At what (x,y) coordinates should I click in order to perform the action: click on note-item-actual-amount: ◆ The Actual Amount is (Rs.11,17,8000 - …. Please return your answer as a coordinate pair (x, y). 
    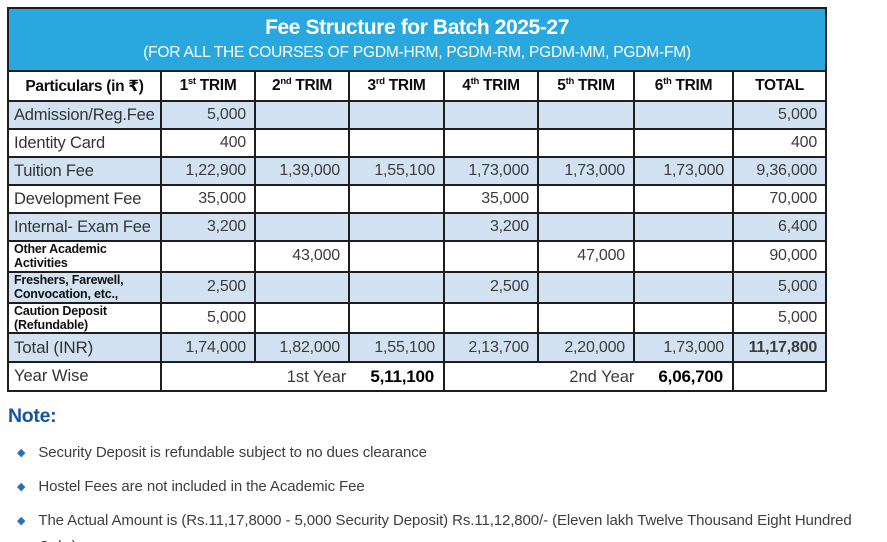
    Looking at the image, I should click on (434, 525).